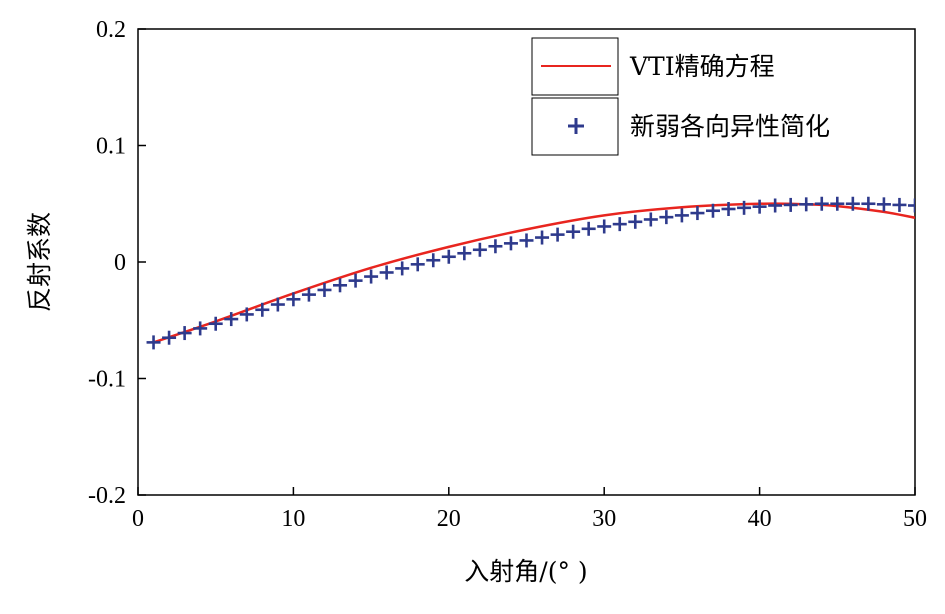  Describe the element at coordinates (449, 519) in the screenshot. I see `x-tick-label: 20` at that location.